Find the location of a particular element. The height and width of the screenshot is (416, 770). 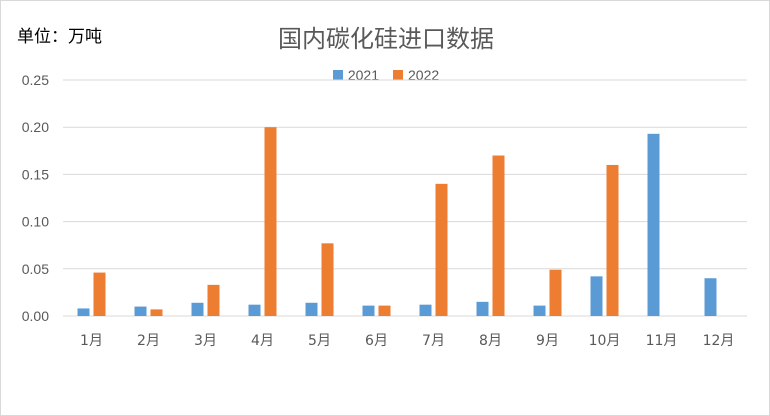

legend-item-2021: 2021 is located at coordinates (355, 75).